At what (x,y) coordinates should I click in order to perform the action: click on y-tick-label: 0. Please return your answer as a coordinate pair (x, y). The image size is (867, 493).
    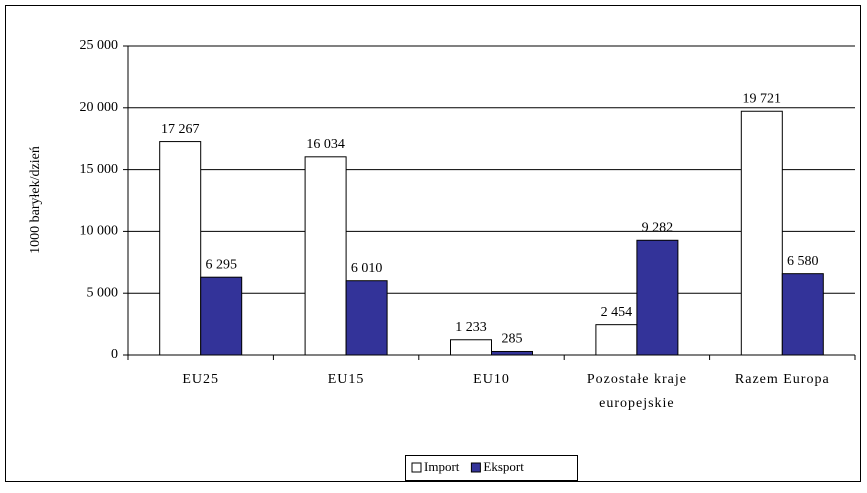
    Looking at the image, I should click on (114, 354).